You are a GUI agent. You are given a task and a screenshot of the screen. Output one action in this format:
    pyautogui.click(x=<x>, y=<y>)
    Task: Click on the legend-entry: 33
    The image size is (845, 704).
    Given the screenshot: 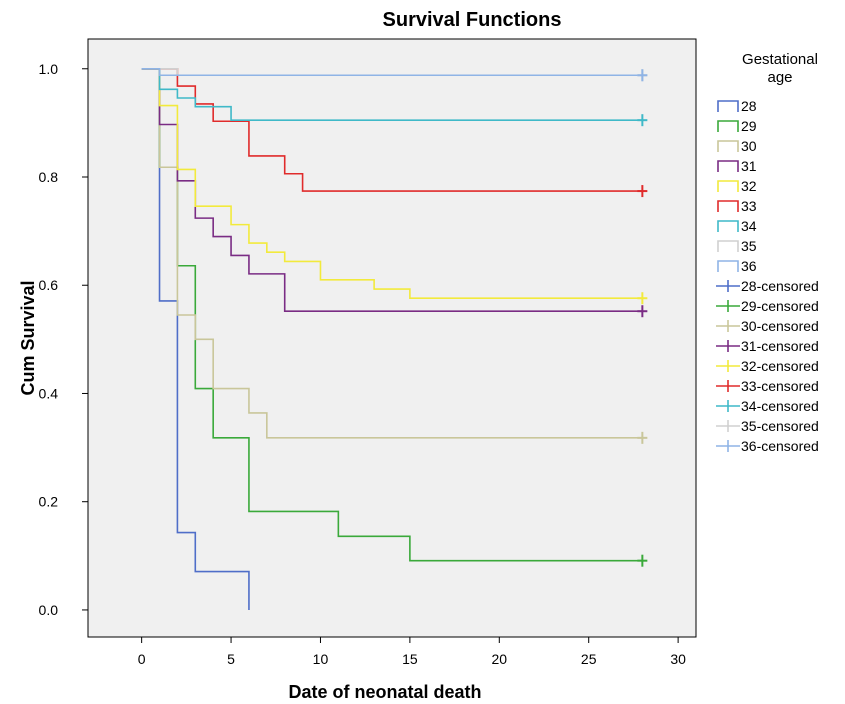 What is the action you would take?
    pyautogui.click(x=737, y=206)
    